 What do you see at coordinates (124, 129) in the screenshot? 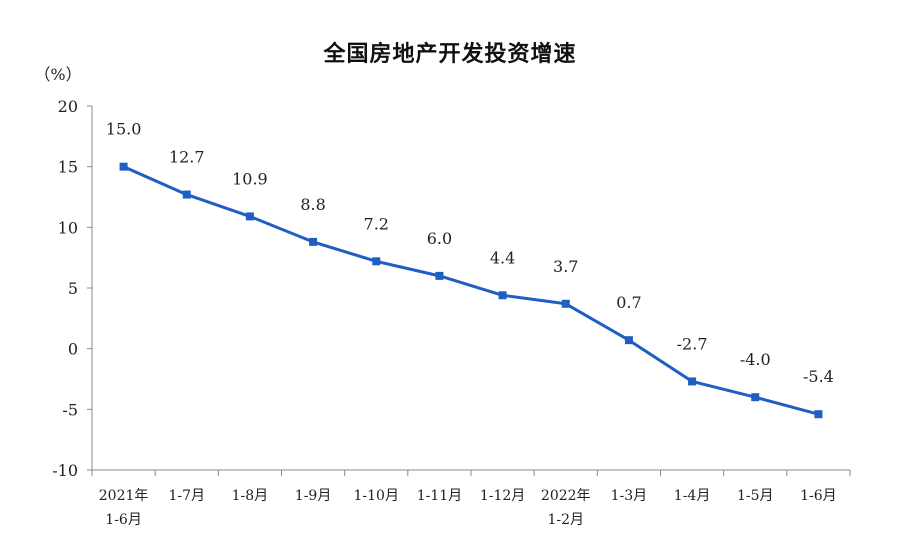
I see `data-label: 15.0` at bounding box center [124, 129].